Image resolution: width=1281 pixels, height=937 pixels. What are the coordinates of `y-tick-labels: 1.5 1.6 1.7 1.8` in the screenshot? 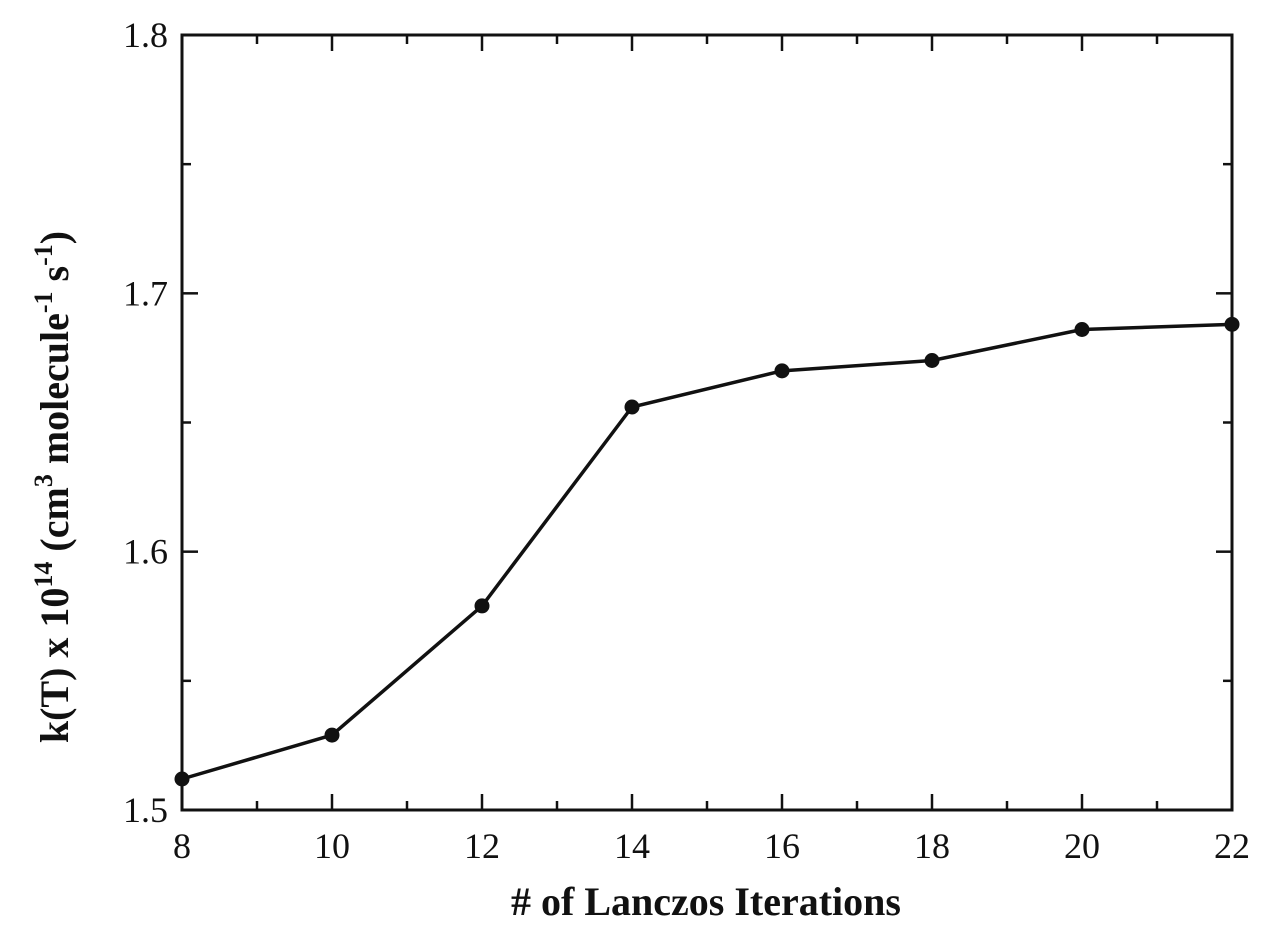 It's located at (145, 422).